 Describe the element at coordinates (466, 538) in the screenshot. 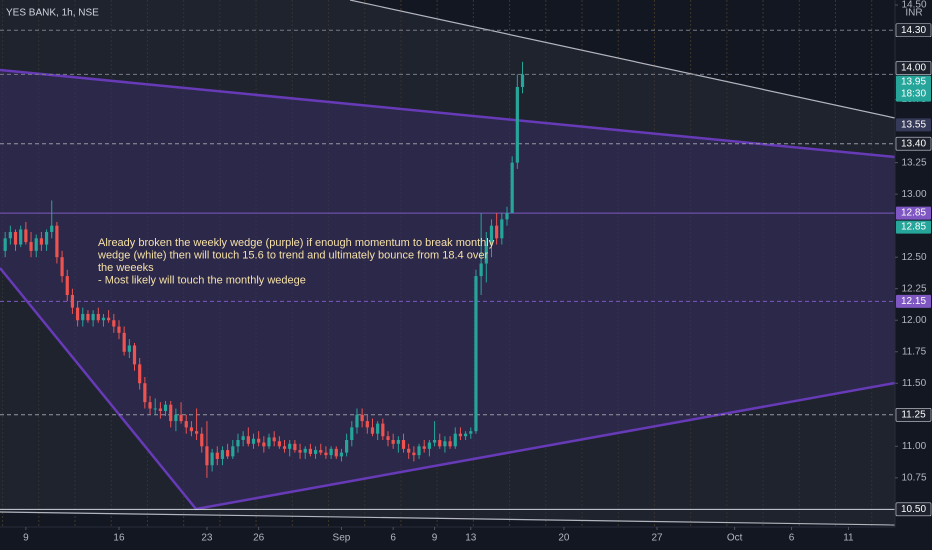

I see `time-axis` at that location.